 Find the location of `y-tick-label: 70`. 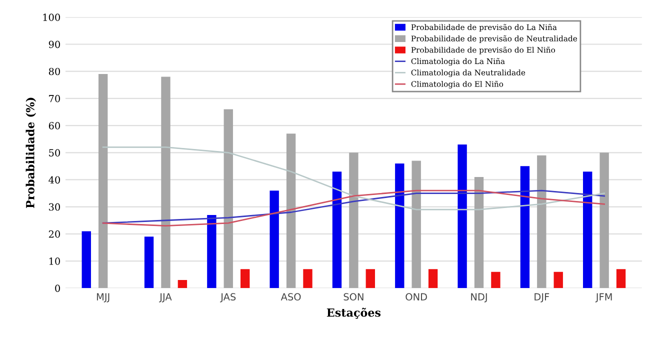

y-tick-label: 70 is located at coordinates (54, 98).